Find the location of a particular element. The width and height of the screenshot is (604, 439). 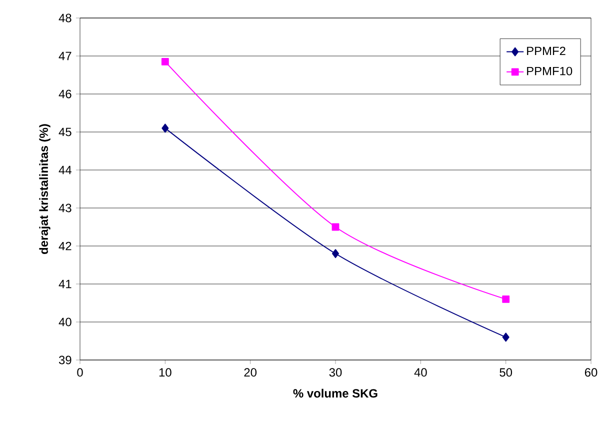

x-tick-label: 0 is located at coordinates (80, 372).